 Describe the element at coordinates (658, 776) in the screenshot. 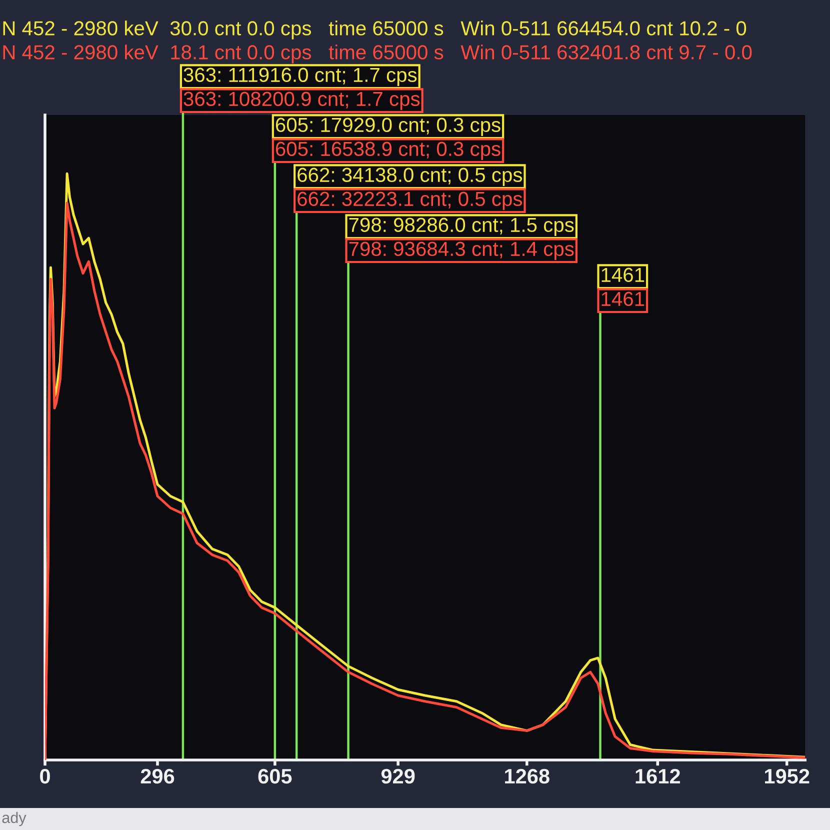

I see `x-tick-label: 1612` at that location.